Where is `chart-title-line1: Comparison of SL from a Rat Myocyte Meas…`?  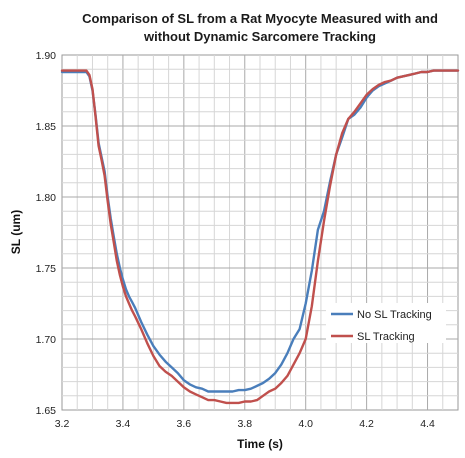
chart-title-line1: Comparison of SL from a Rat Myocyte Meas… is located at coordinates (260, 18).